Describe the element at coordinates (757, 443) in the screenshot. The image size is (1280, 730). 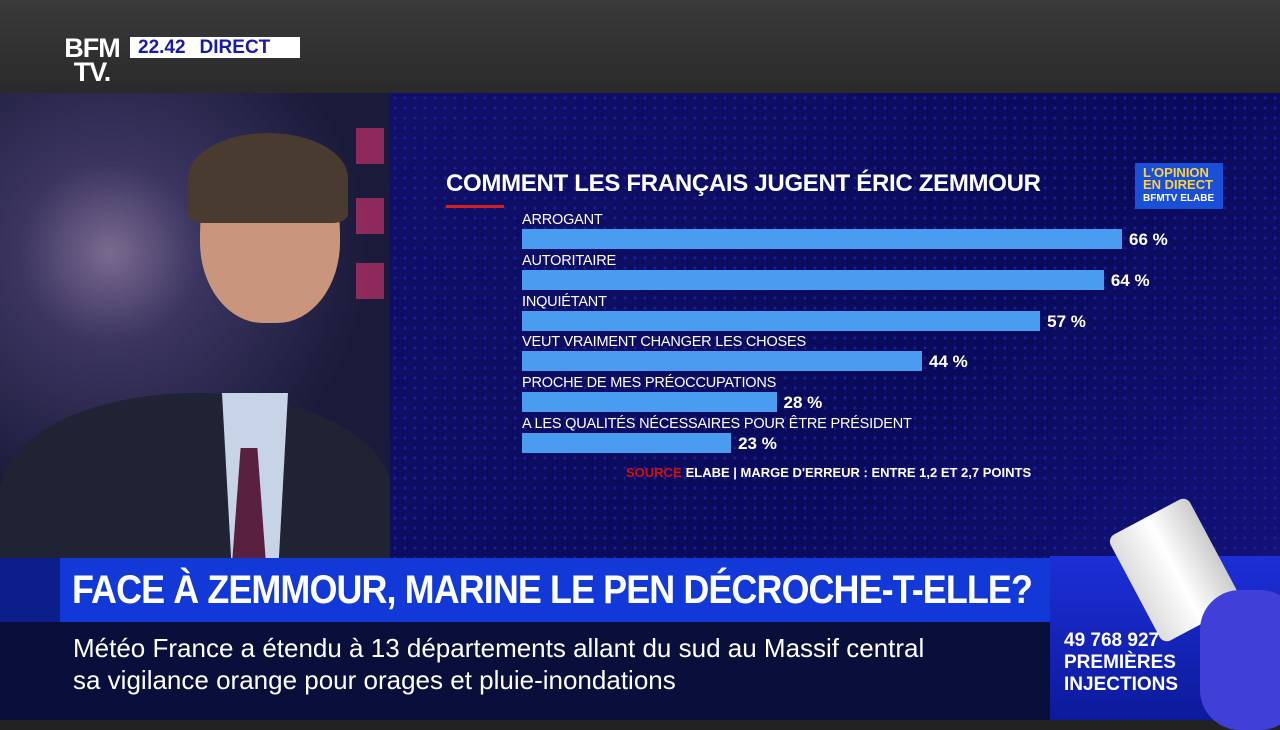
I see `value-label: 23 %` at that location.